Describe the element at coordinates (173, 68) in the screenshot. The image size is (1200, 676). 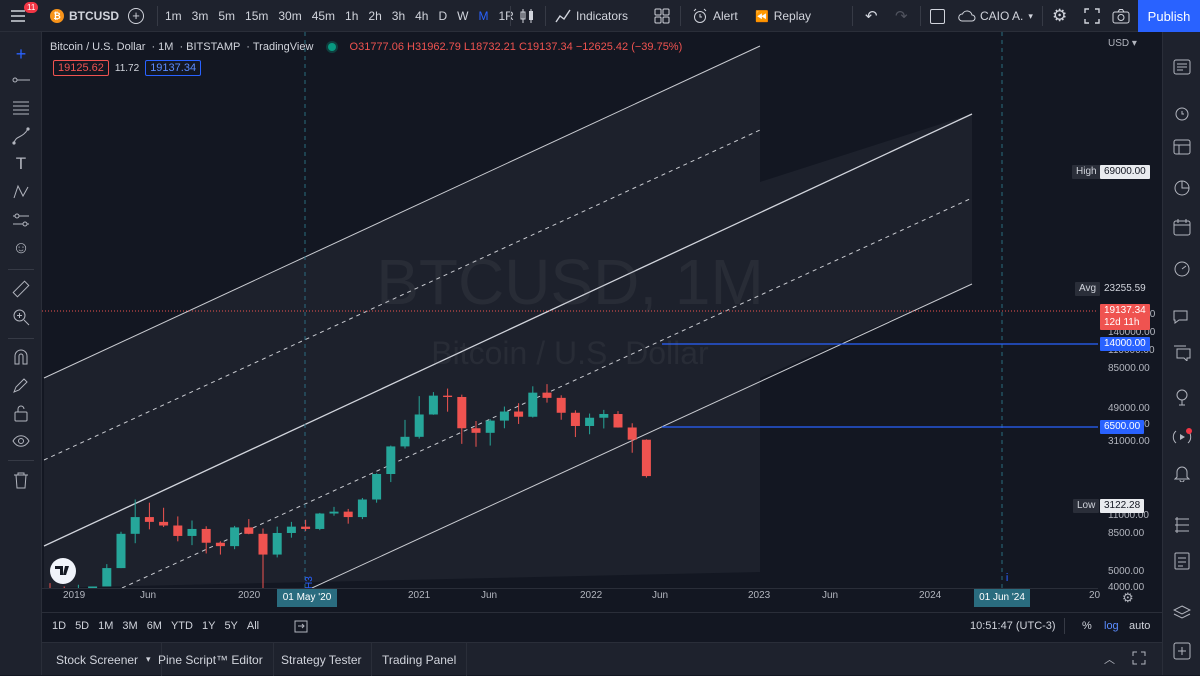
I see `ask-button: 19137.34` at that location.